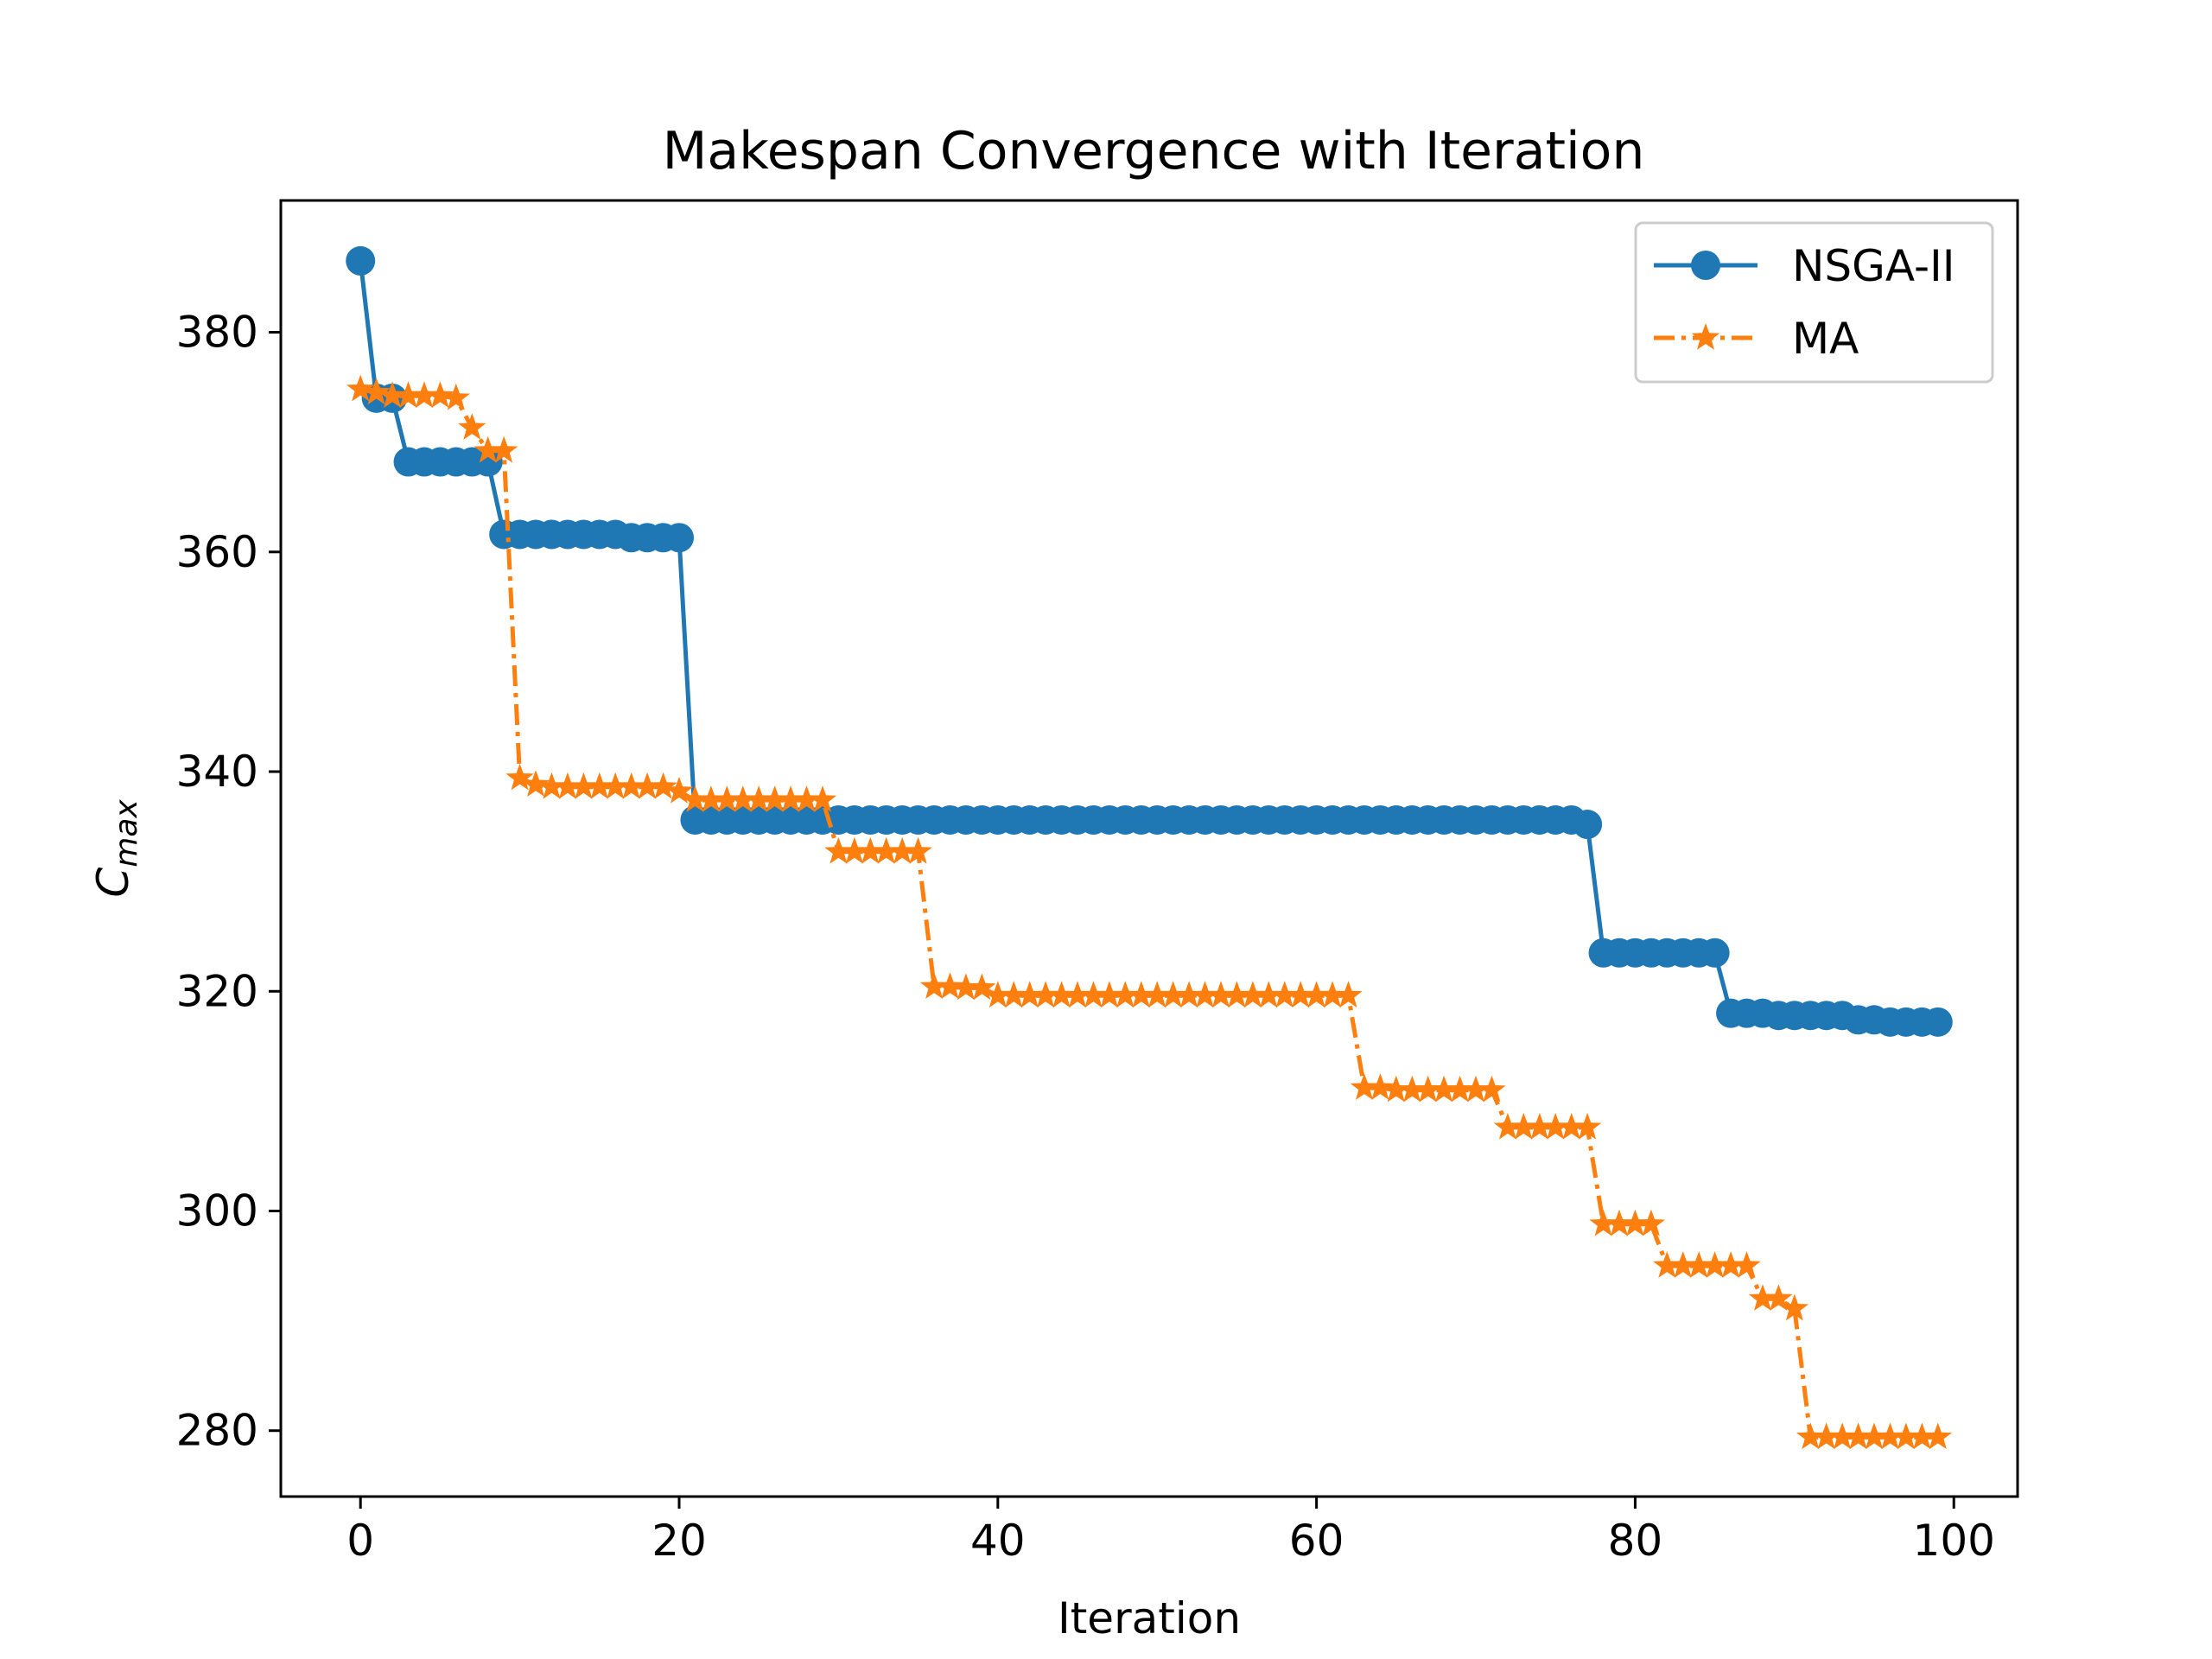  I want to click on y-tick-label: 360, so click(217, 552).